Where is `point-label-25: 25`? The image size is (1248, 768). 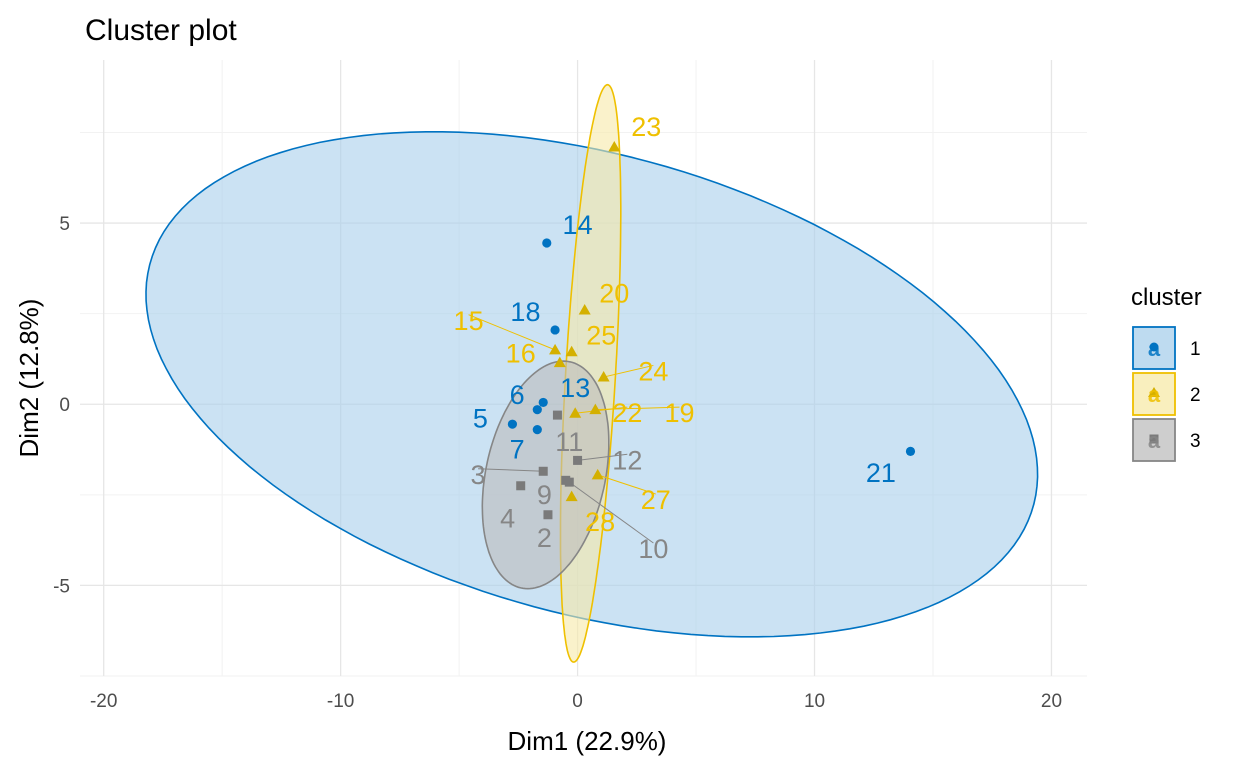 point-label-25: 25 is located at coordinates (601, 335).